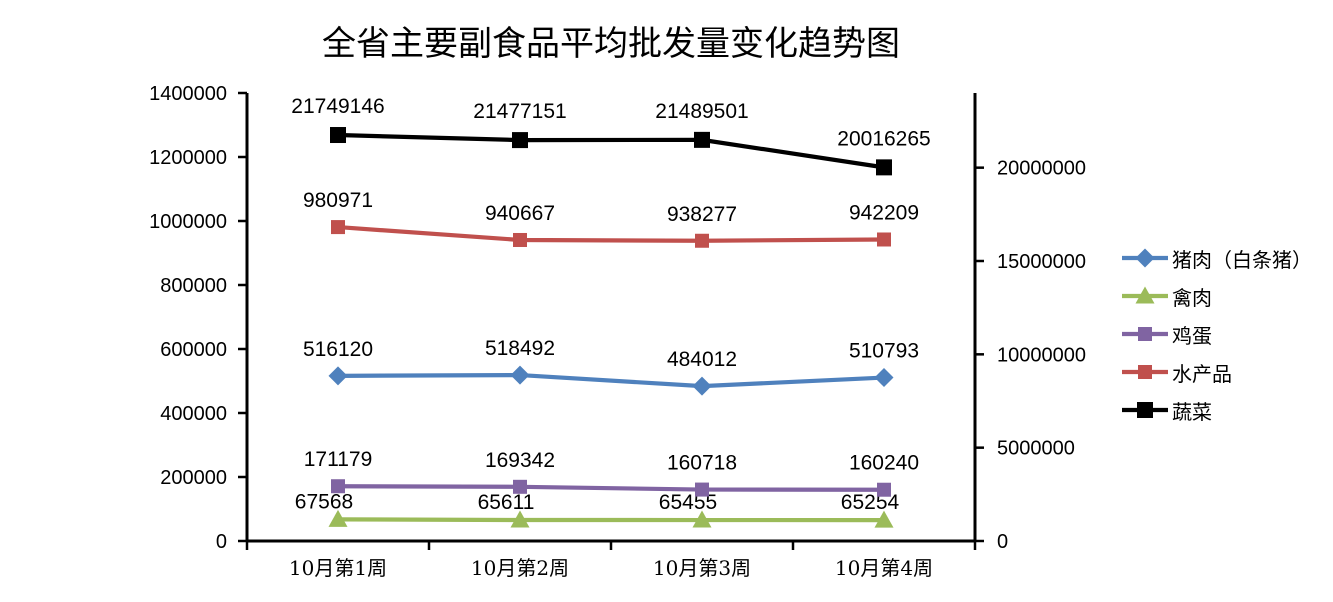  I want to click on legend-label: 鸡蛋, so click(1192, 335).